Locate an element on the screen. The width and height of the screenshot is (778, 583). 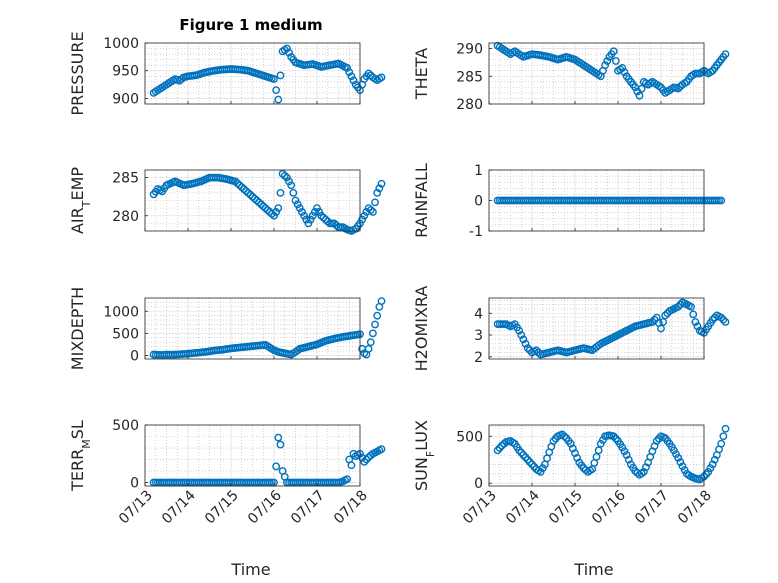
panel-4: -1 0 1 RAINFALL is located at coordinates (569, 201).